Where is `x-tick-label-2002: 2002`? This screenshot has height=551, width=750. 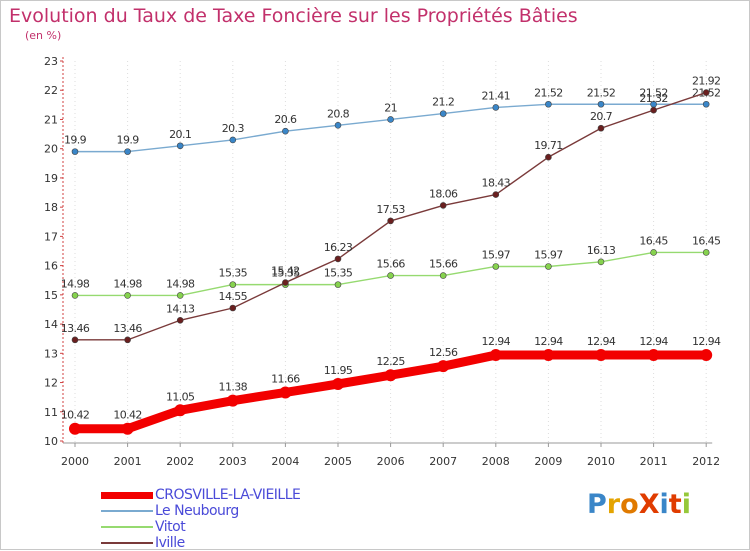 x-tick-label-2002: 2002 is located at coordinates (180, 461).